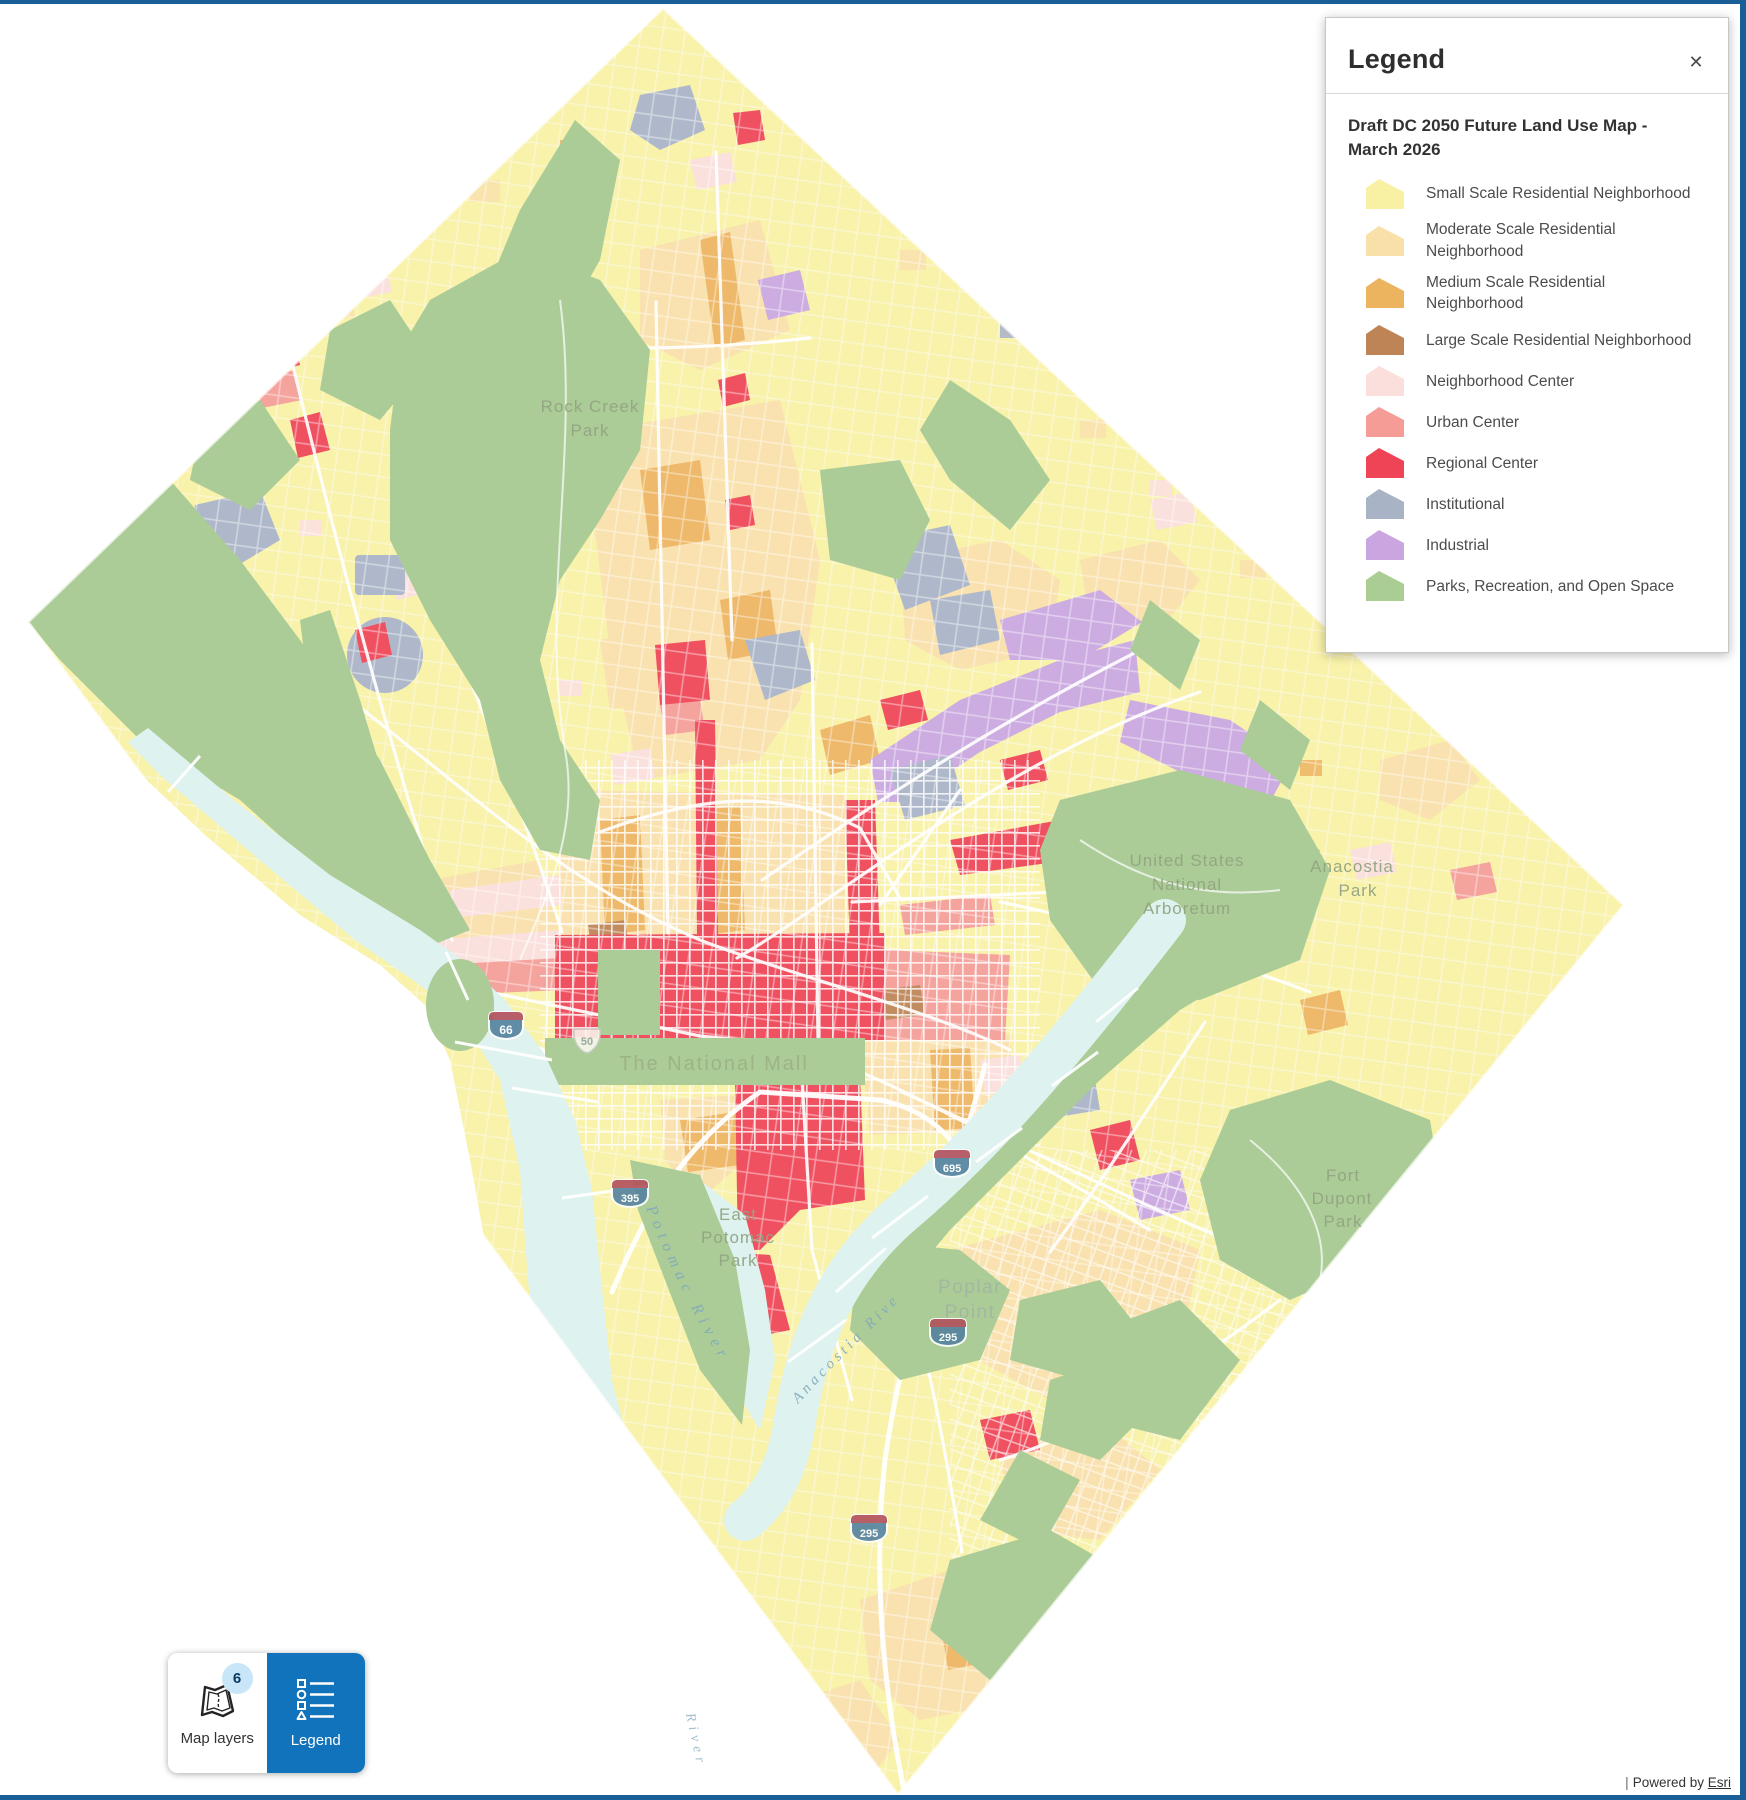 The height and width of the screenshot is (1800, 1746). Describe the element at coordinates (714, 1064) in the screenshot. I see `national-mall-label: The National Mall` at that location.